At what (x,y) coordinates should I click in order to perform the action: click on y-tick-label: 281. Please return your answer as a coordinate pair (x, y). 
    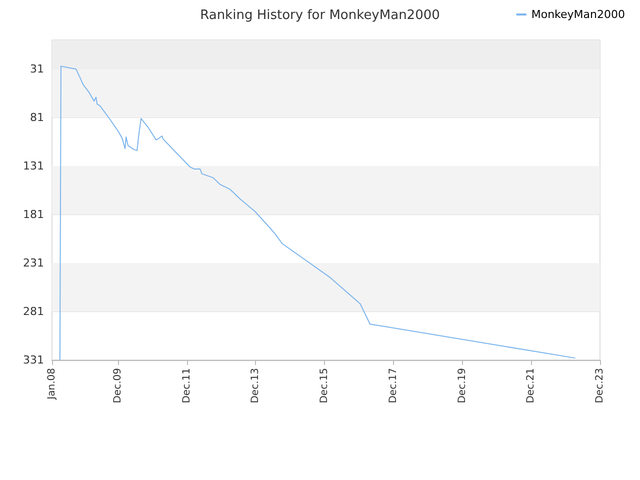
    Looking at the image, I should click on (33, 311).